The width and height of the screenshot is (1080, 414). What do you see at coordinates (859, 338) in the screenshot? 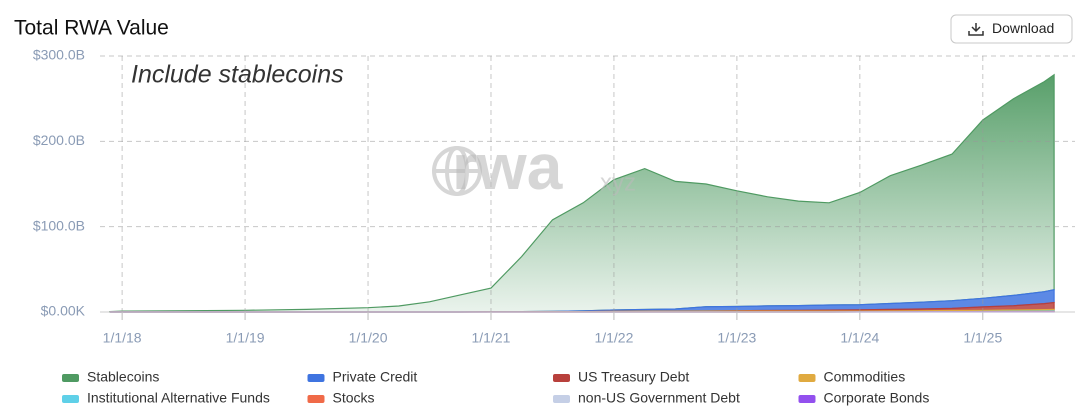
I see `x-tick-label: 1/1/24` at bounding box center [859, 338].